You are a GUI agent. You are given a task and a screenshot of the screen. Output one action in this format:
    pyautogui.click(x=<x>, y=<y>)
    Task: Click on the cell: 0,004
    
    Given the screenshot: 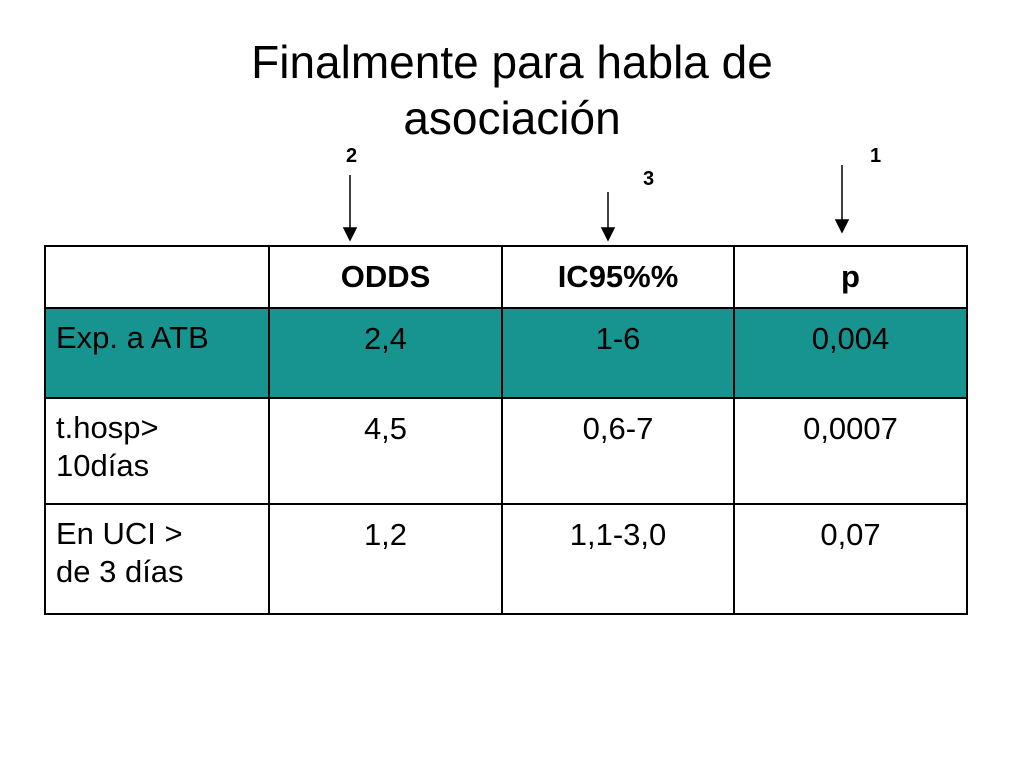 What is the action you would take?
    pyautogui.click(x=850, y=353)
    